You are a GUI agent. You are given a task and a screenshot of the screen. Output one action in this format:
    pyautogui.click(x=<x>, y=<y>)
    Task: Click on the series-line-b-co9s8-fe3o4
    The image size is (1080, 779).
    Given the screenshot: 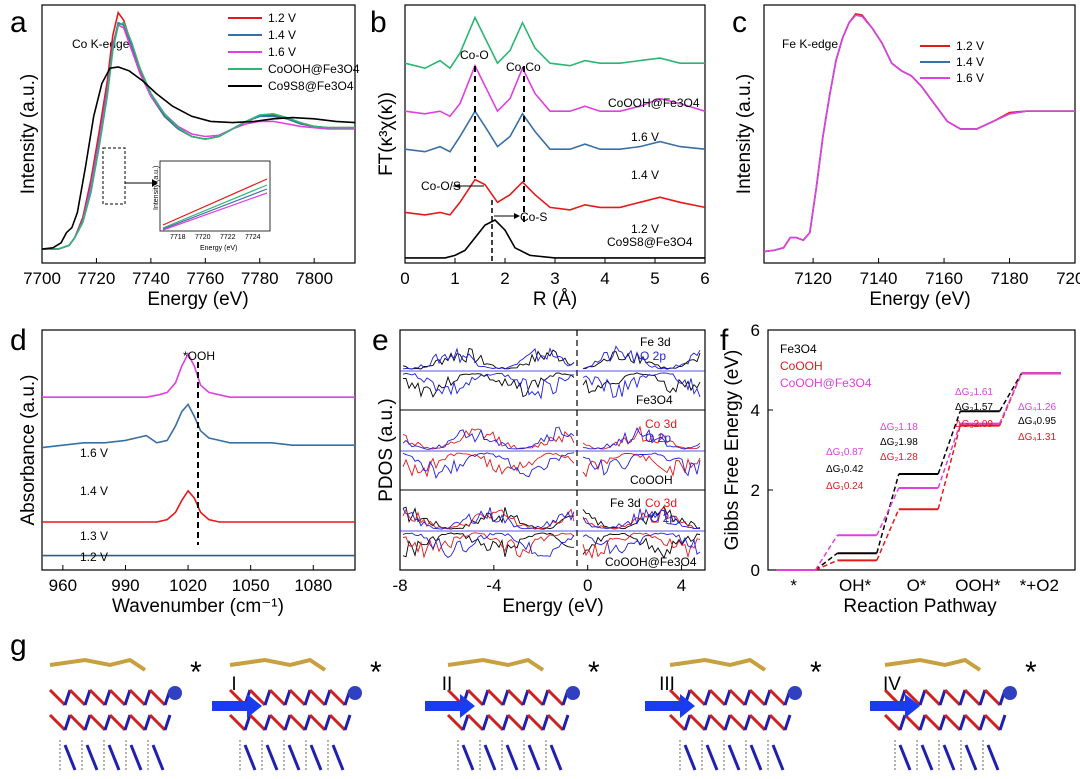 What is the action you would take?
    pyautogui.click(x=555, y=239)
    